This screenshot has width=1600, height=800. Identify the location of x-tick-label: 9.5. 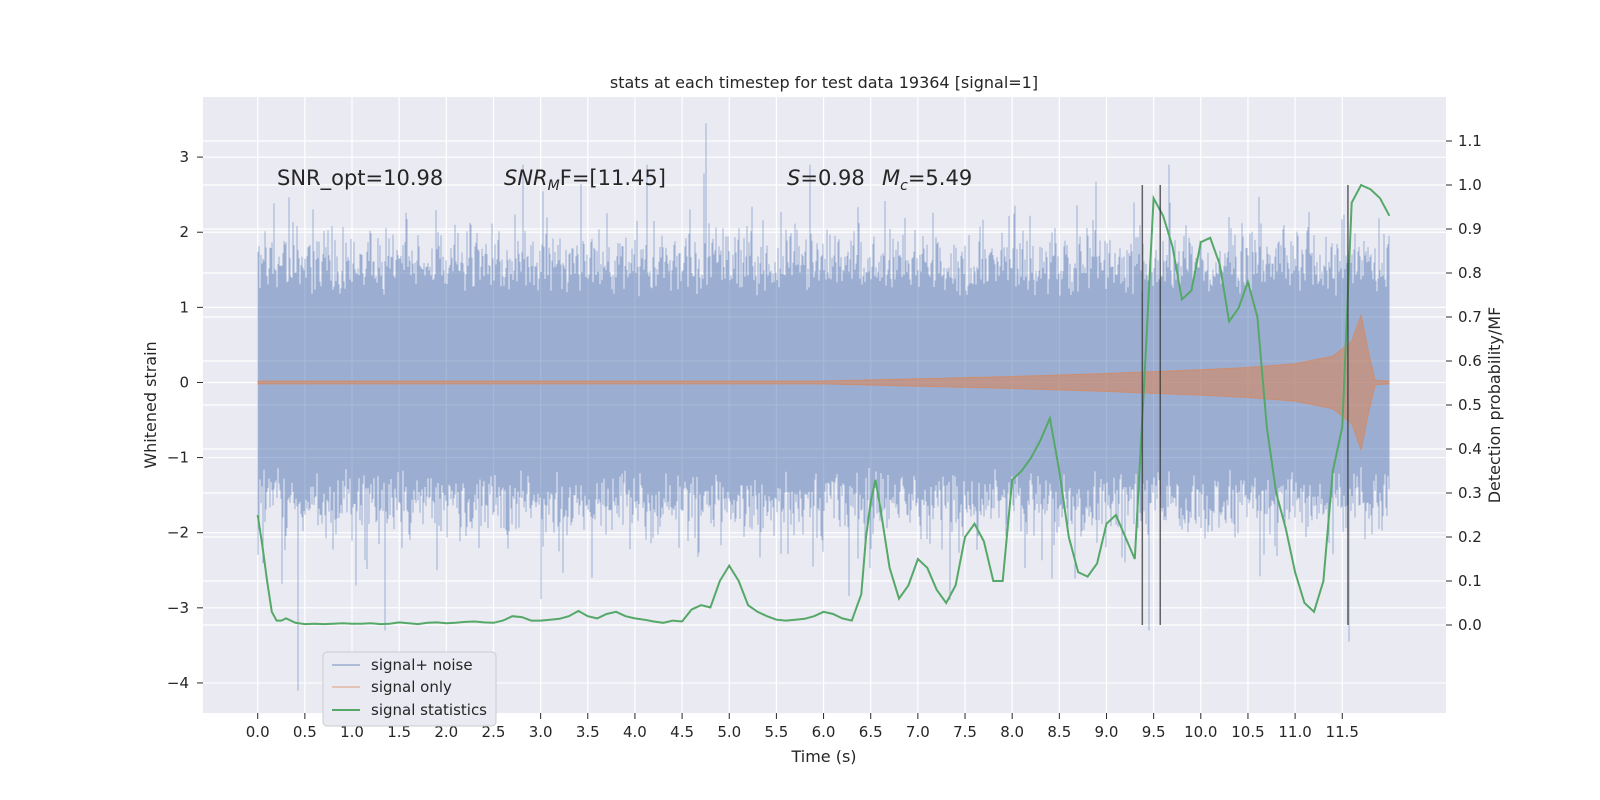
(1154, 732).